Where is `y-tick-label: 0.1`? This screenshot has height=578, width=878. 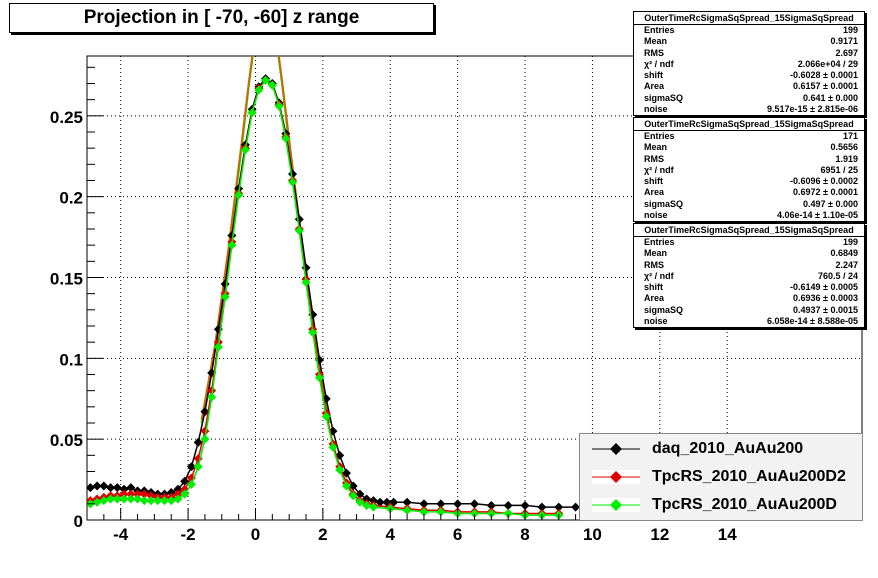
y-tick-label: 0.1 is located at coordinates (71, 359).